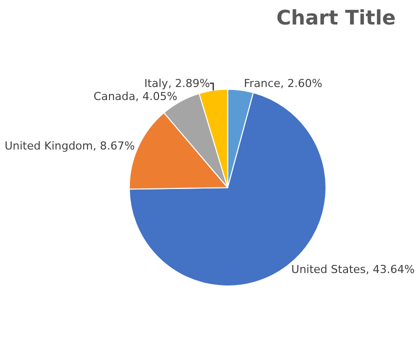 The width and height of the screenshot is (420, 355). Describe the element at coordinates (69, 145) in the screenshot. I see `slice-label: United Kingdom, 8.67%` at that location.